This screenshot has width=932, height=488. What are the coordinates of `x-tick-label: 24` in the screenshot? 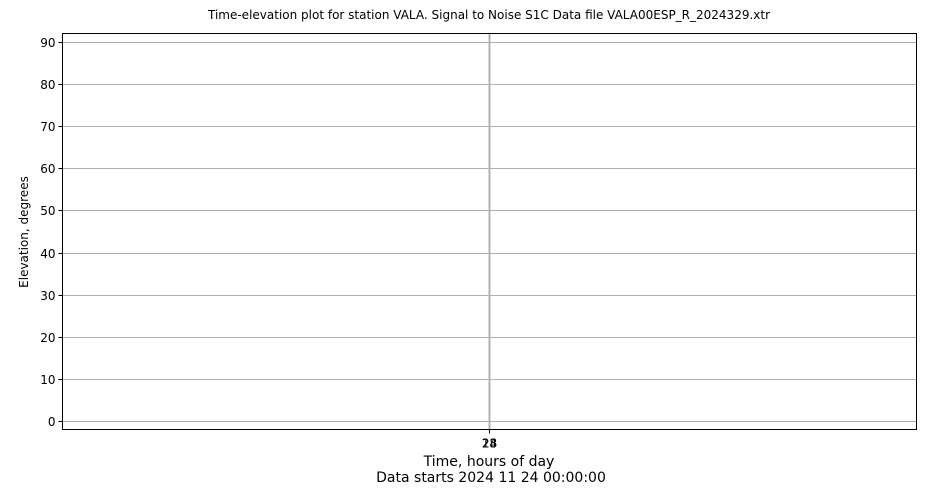 It's located at (489, 444).